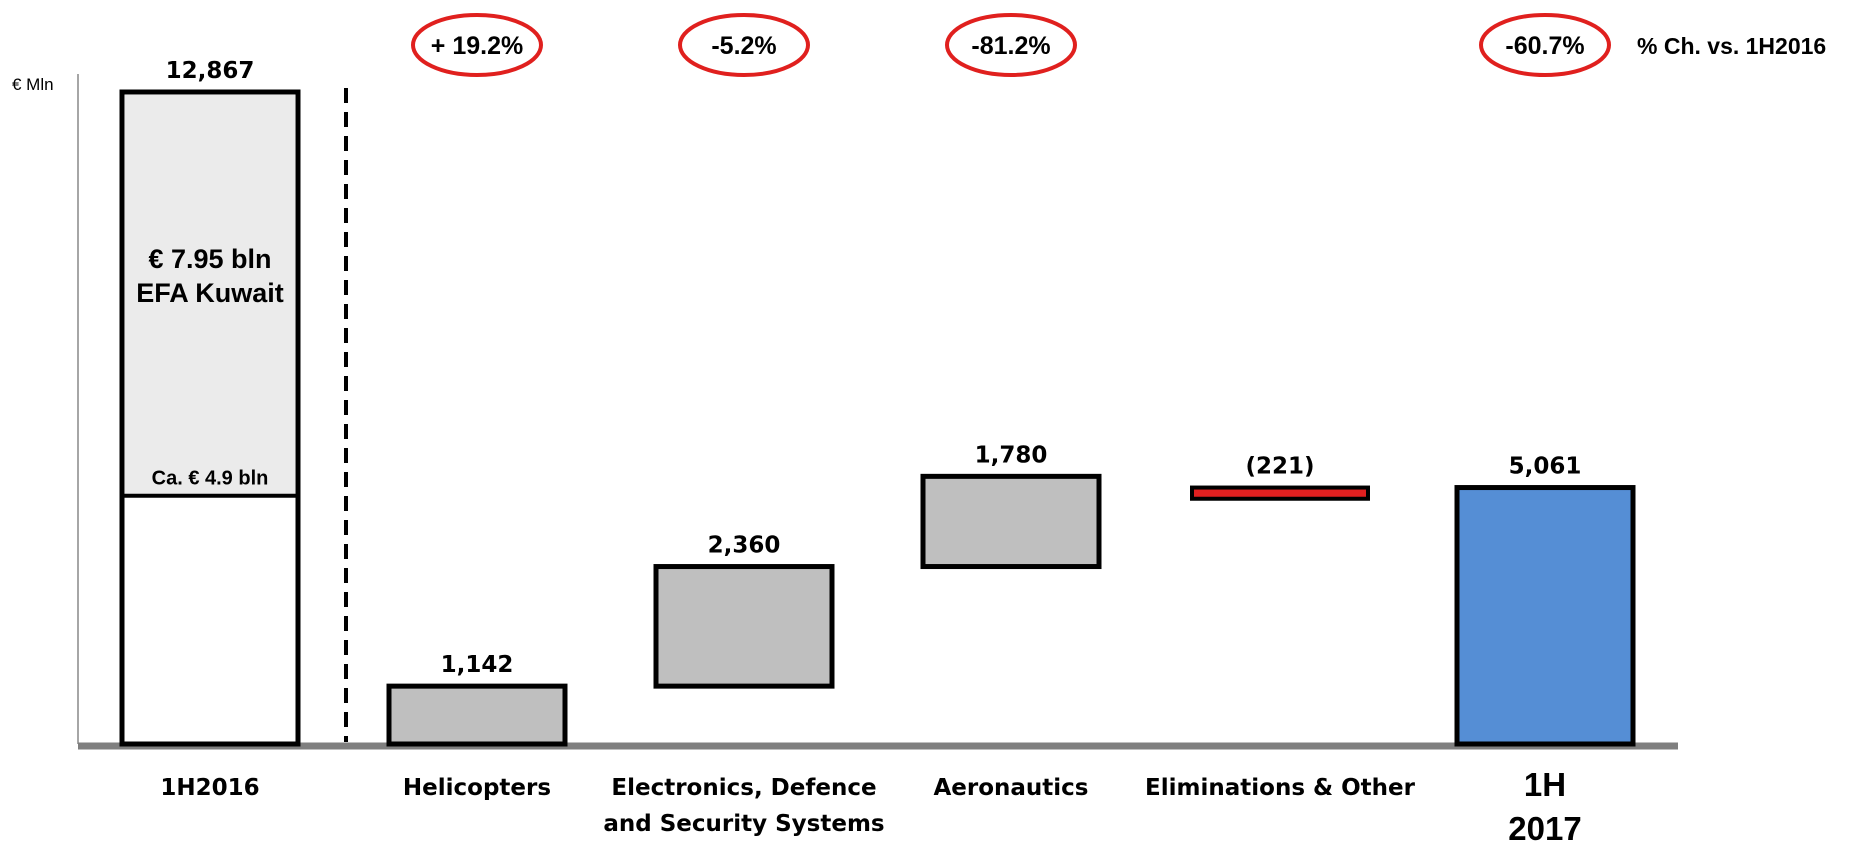 The image size is (1872, 847). Describe the element at coordinates (477, 788) in the screenshot. I see `category-label-1-line-1: Helicopters` at that location.